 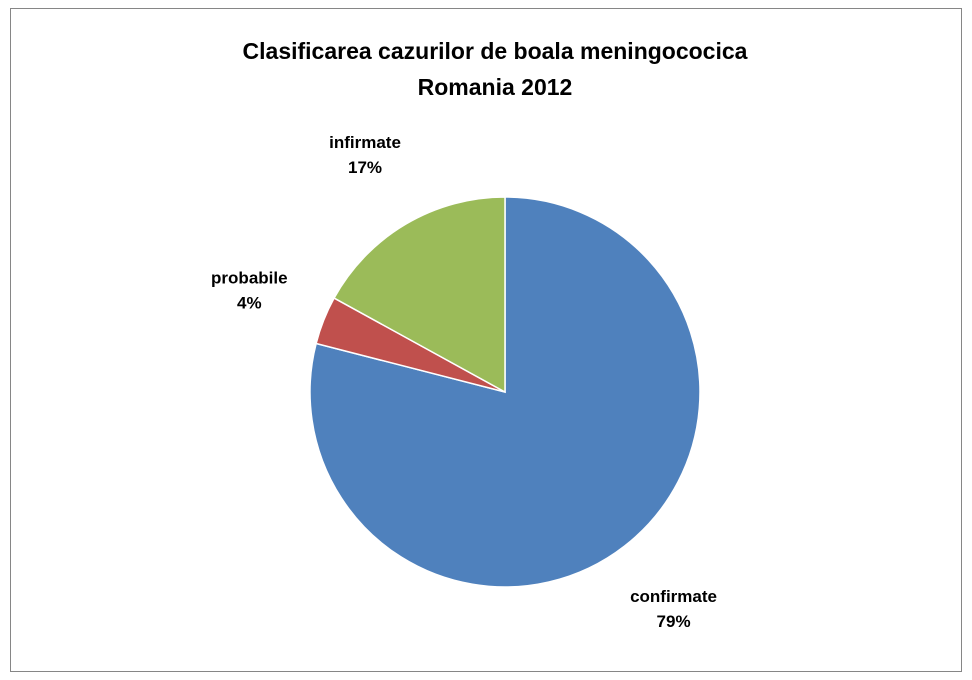 I want to click on slice-value-label: 17%, so click(x=365, y=167).